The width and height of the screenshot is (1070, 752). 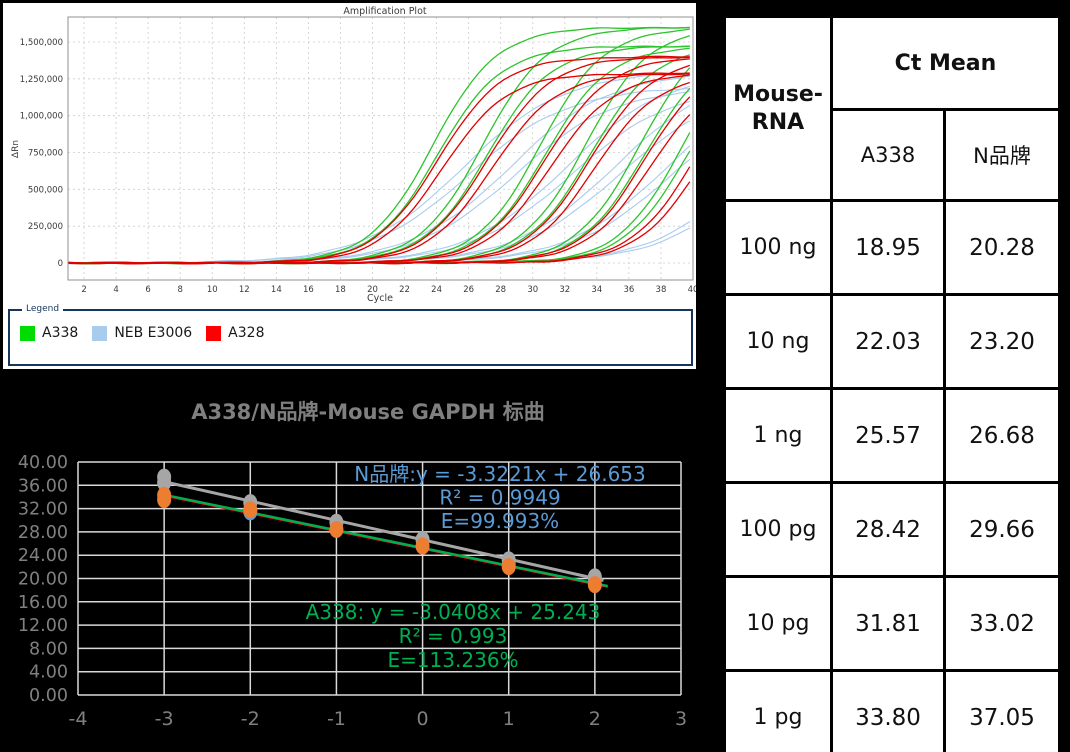 What do you see at coordinates (595, 719) in the screenshot?
I see `std-x-tick-label: 2` at bounding box center [595, 719].